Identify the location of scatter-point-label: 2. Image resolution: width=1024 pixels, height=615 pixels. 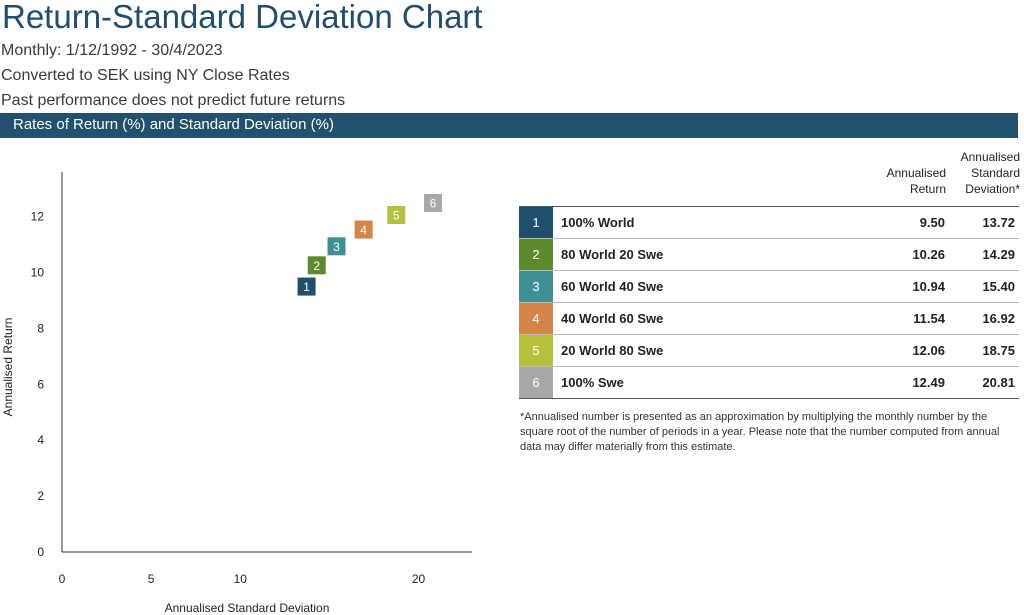
(316, 266).